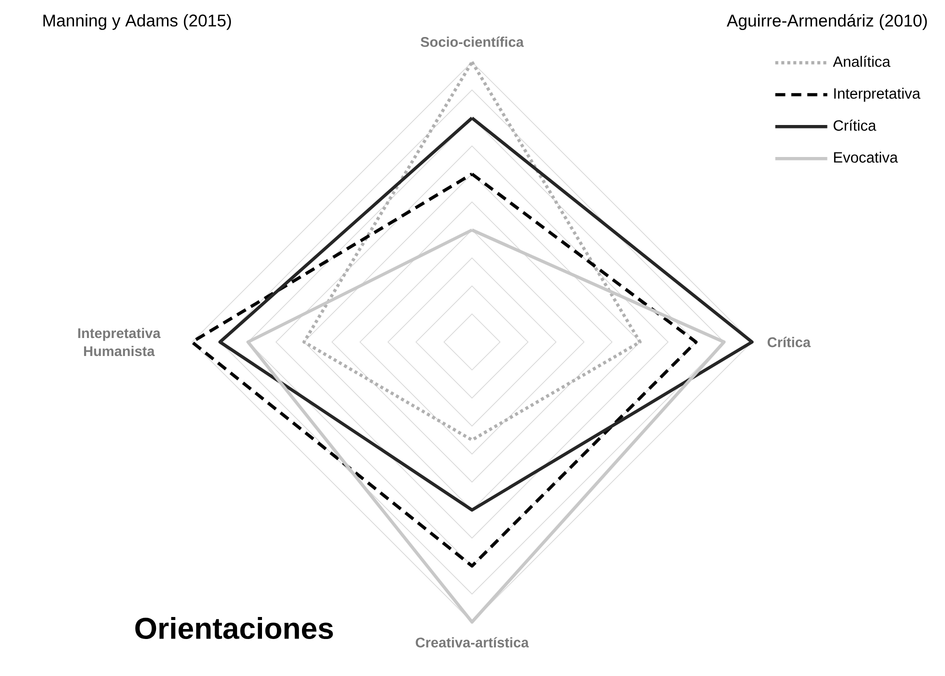 This screenshot has height=676, width=945. I want to click on text: Aguirre-Armendáriz (2010), so click(826, 22).